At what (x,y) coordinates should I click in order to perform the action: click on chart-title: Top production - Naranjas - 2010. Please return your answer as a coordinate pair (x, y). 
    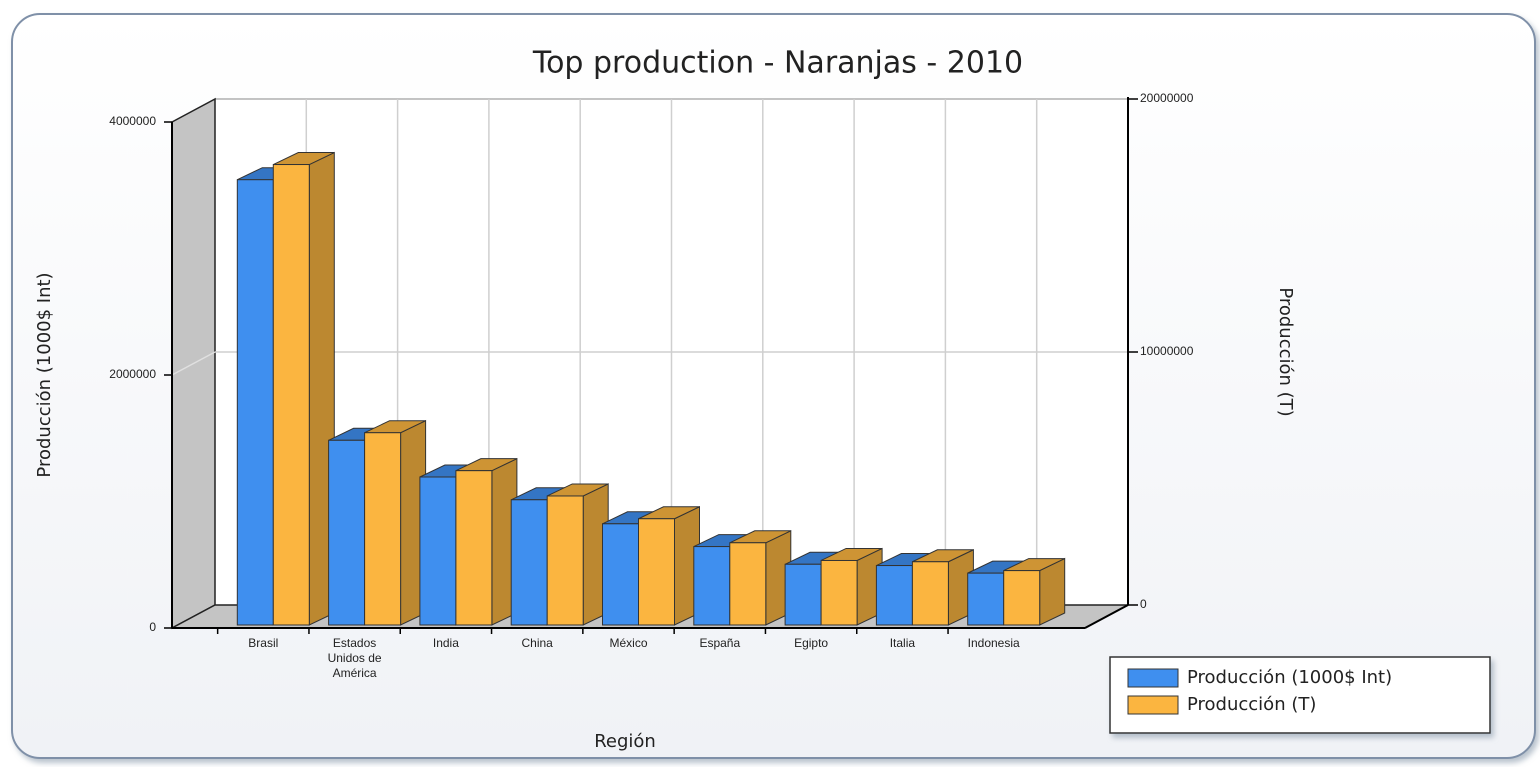
    Looking at the image, I should click on (777, 63).